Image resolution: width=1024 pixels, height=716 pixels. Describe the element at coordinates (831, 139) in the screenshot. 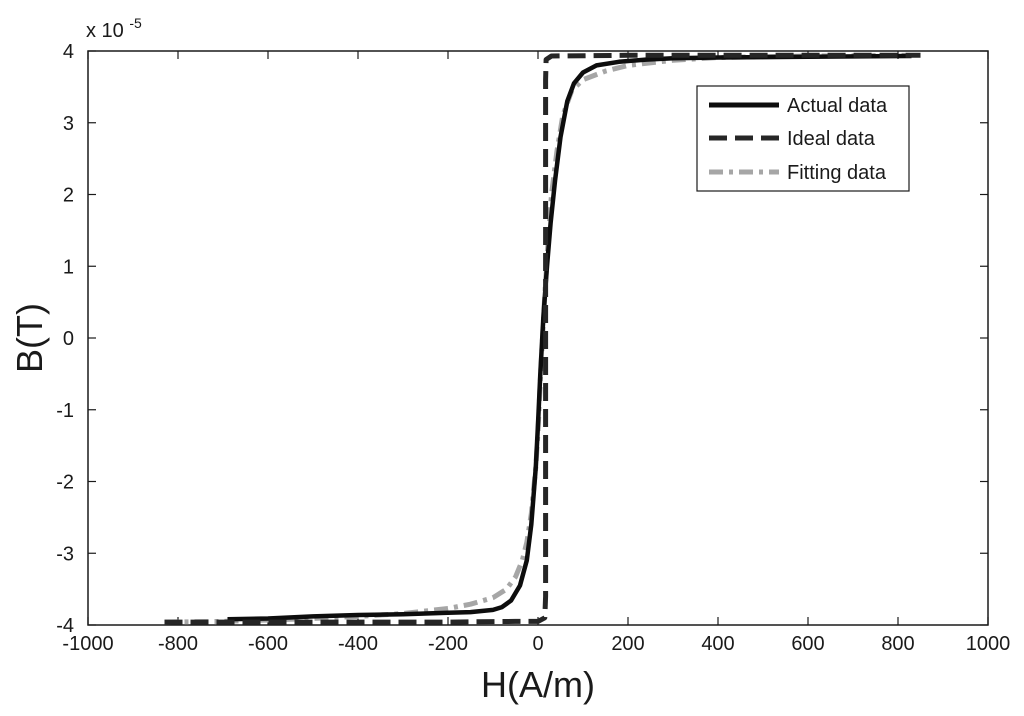

I see `legend-label-ideal: Ideal data` at that location.